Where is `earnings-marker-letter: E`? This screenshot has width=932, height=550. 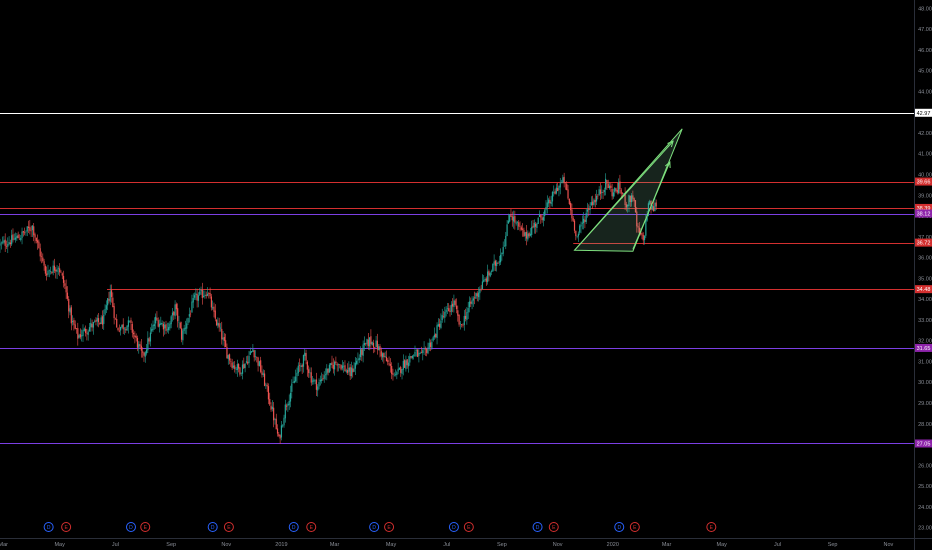
earnings-marker-letter: E is located at coordinates (469, 528).